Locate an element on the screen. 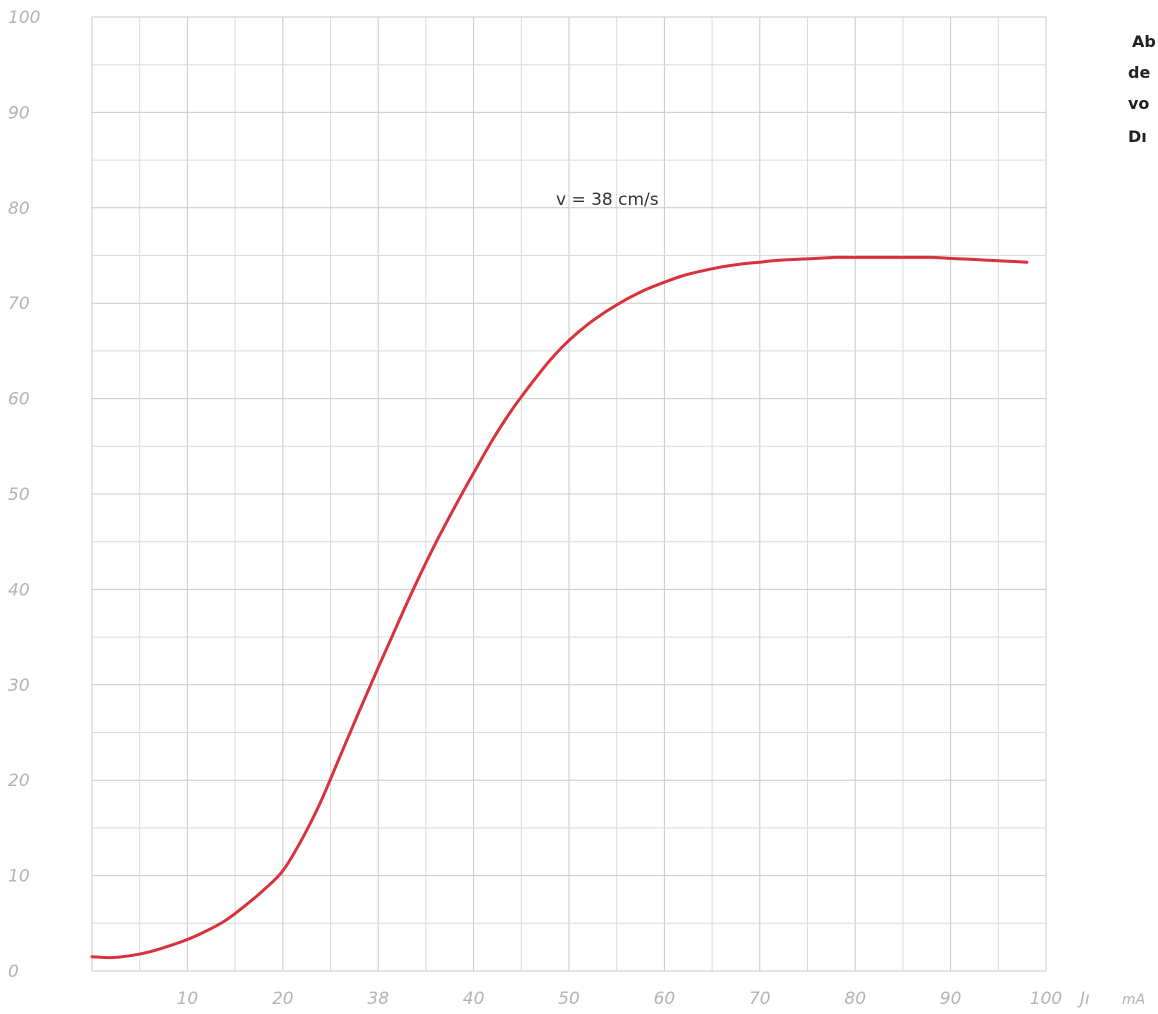 The image size is (1158, 1014). side-caption-line-1: Ab is located at coordinates (1144, 41).